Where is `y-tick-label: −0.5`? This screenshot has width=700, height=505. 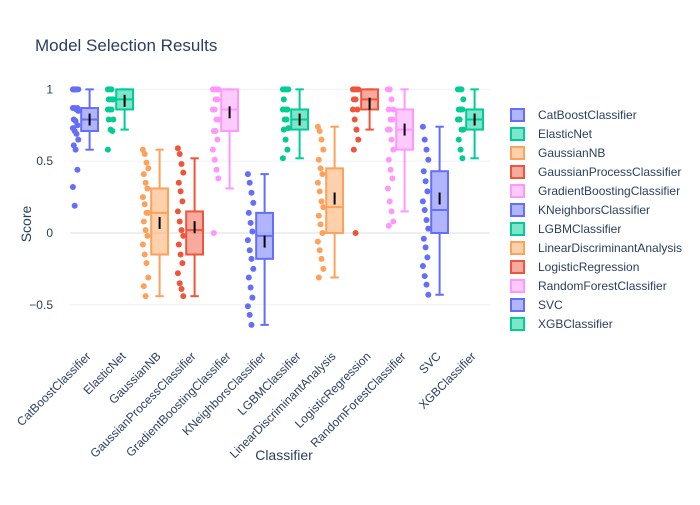
y-tick-label: −0.5 is located at coordinates (41, 305).